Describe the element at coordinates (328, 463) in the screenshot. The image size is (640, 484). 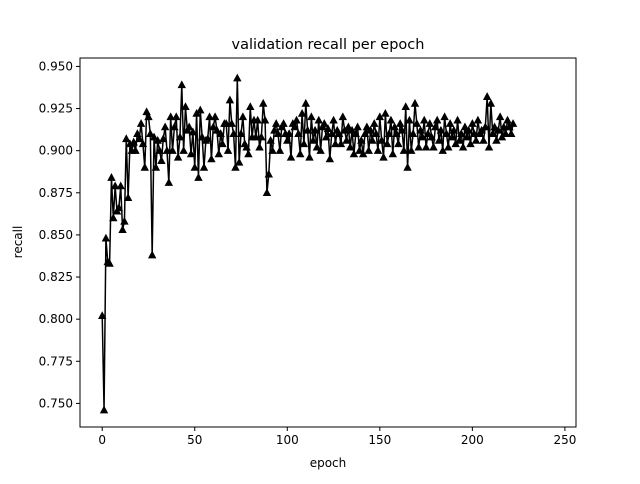
I see `x-axis-label: epoch` at that location.